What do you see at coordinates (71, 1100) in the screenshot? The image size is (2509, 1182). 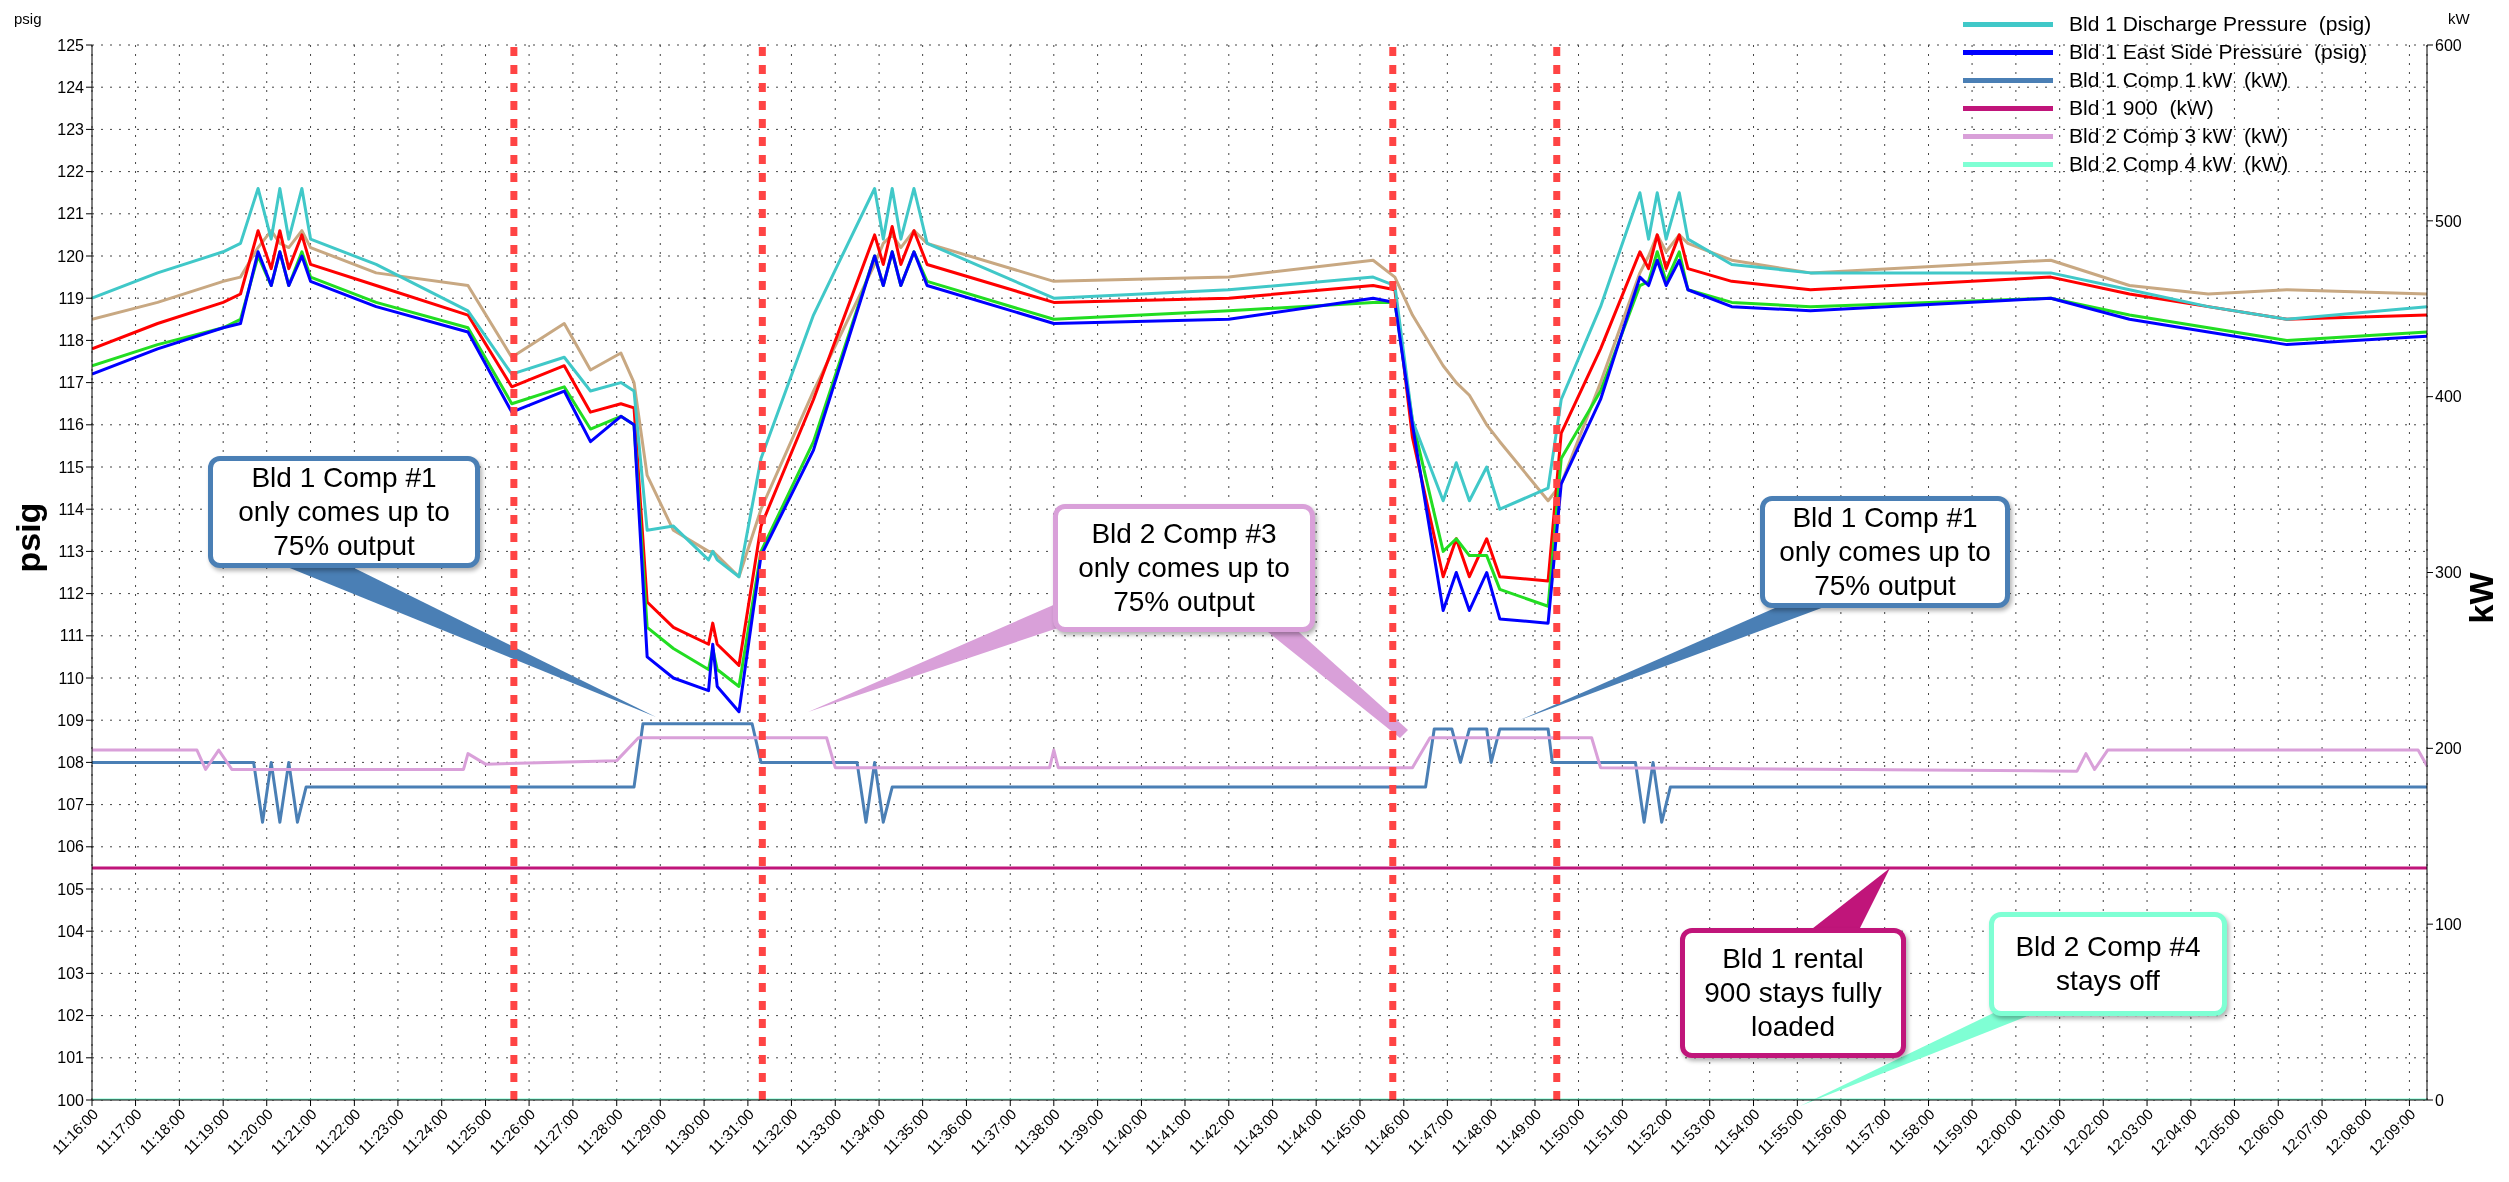 I see `y-tick-label: 100` at bounding box center [71, 1100].